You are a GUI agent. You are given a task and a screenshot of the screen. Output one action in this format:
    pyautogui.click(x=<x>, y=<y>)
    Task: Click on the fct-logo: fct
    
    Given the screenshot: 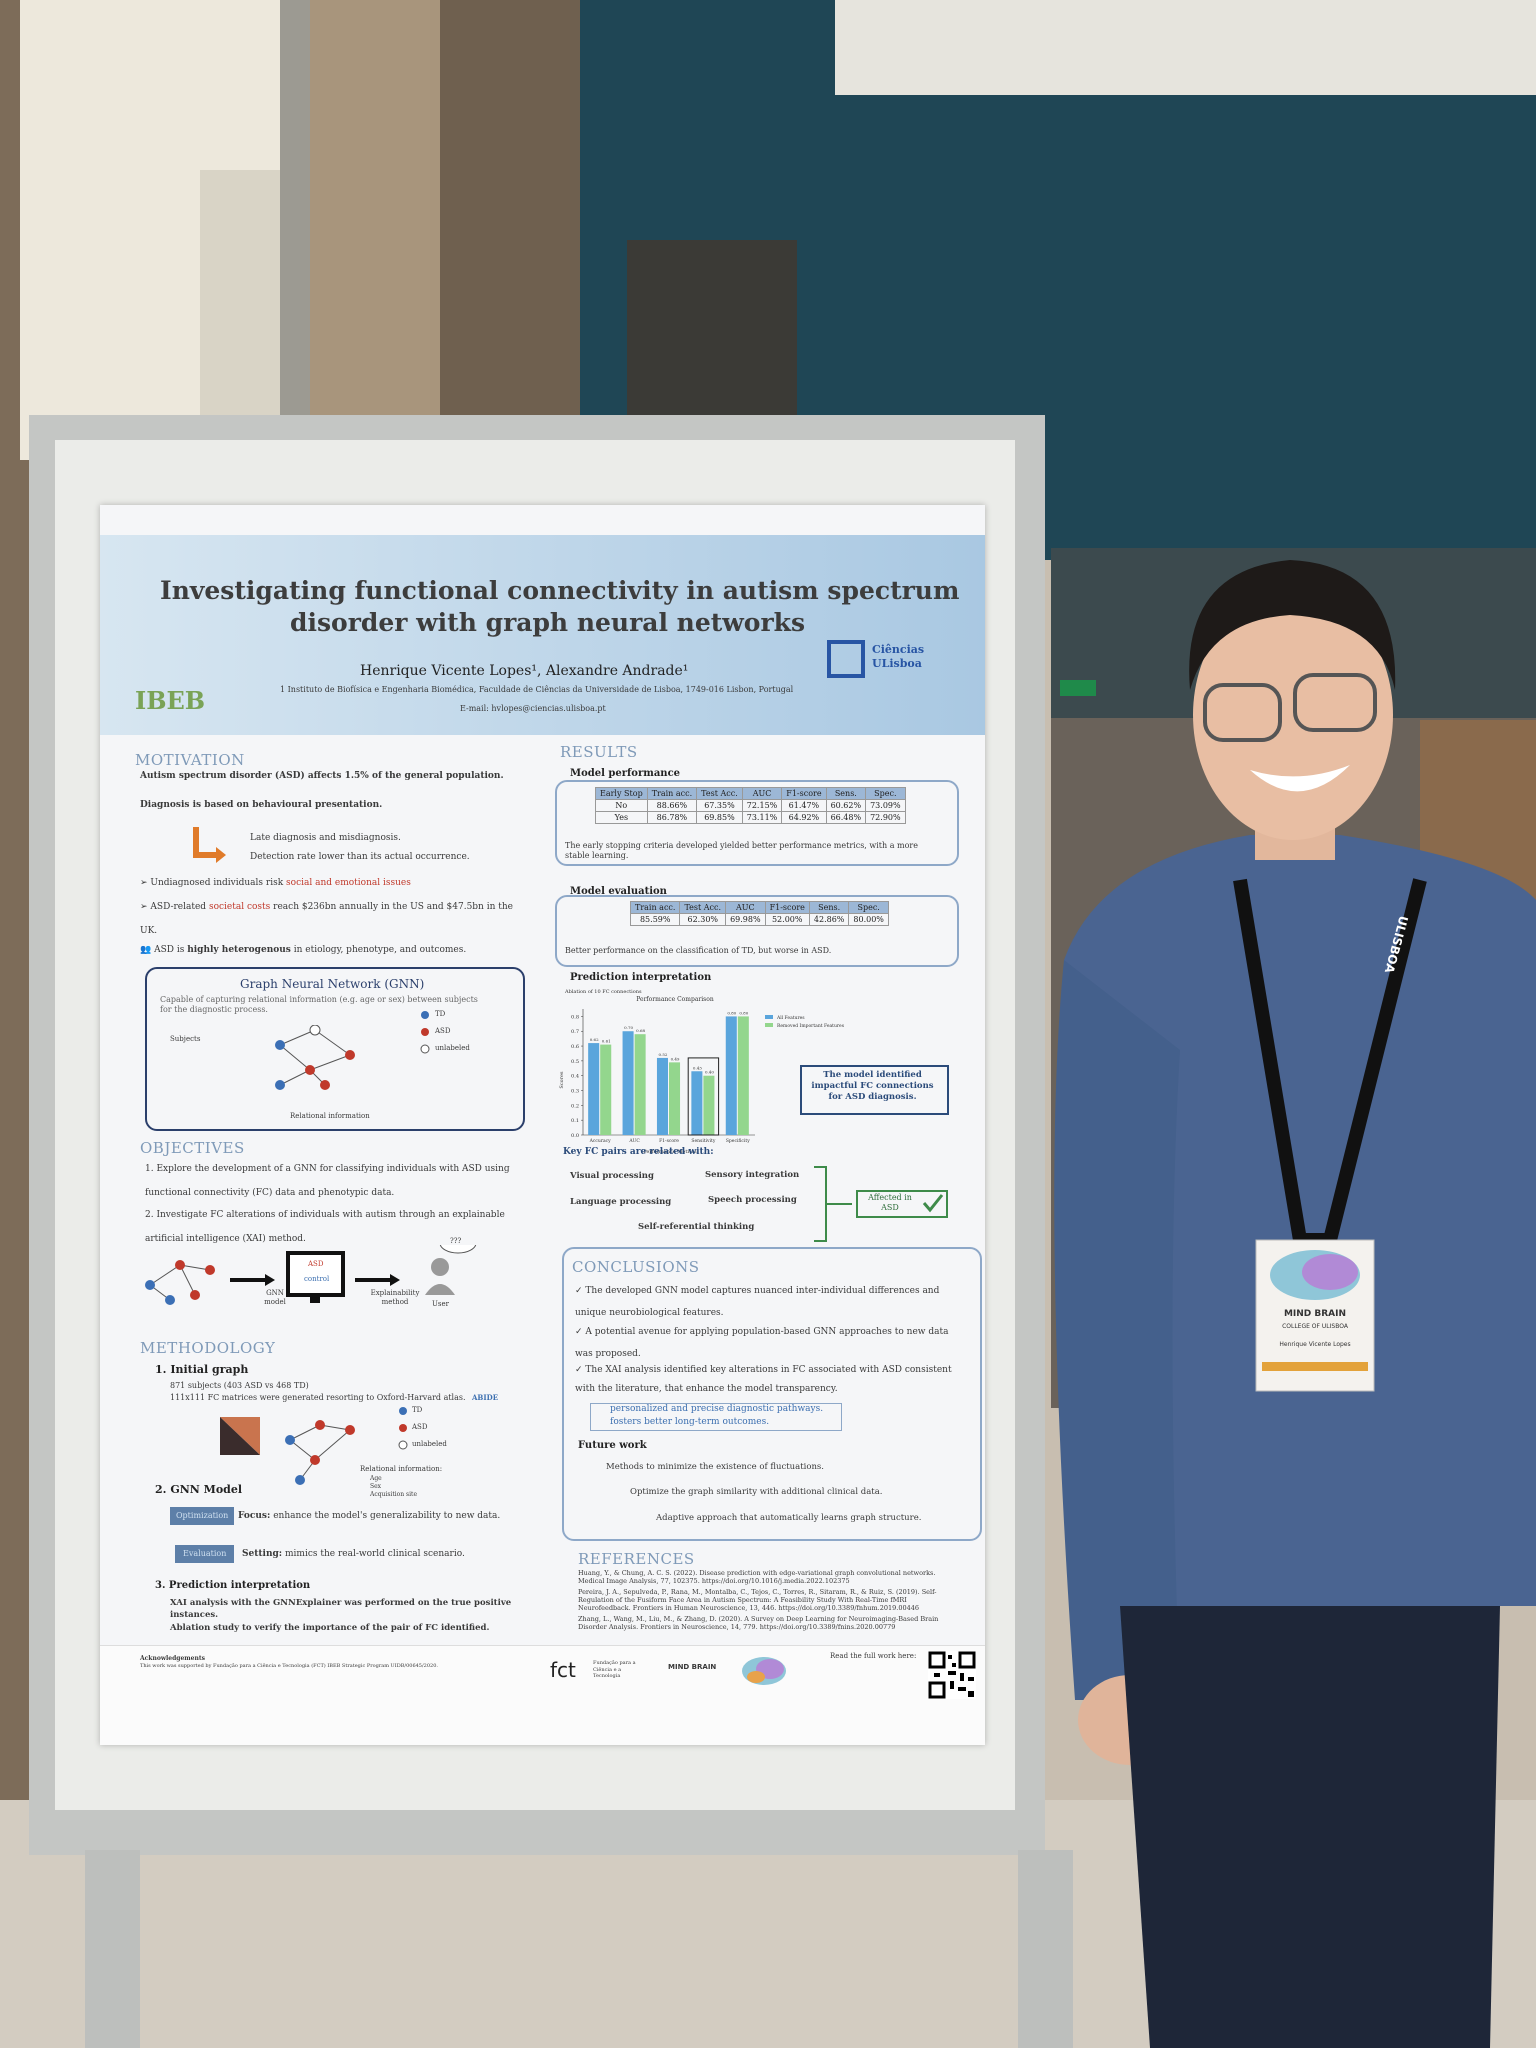 What is the action you would take?
    pyautogui.click(x=563, y=1670)
    